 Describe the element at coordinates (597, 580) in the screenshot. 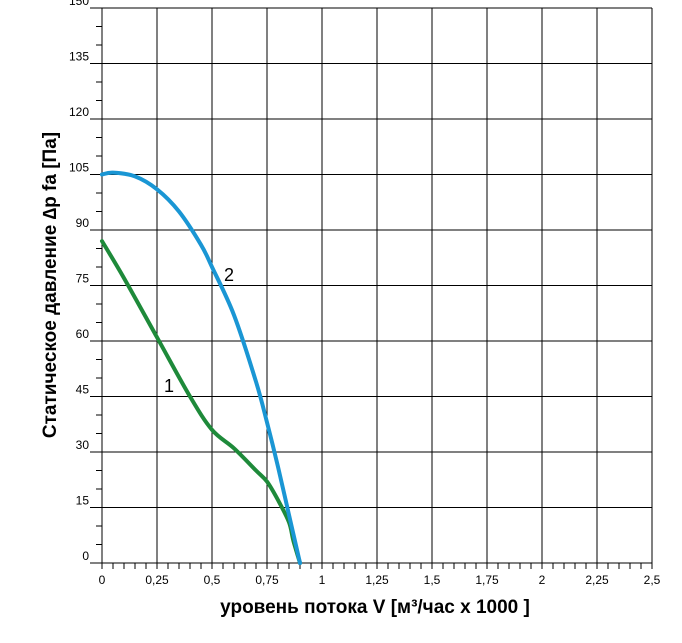

I see `x-tick-label: 2,25` at that location.